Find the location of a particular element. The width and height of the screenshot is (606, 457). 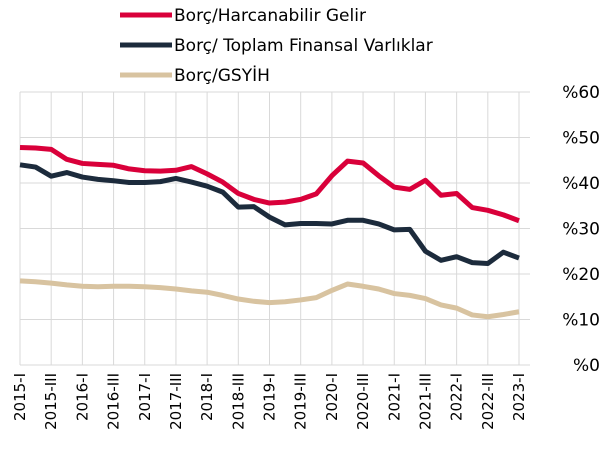

y-tick-label: %10 is located at coordinates (581, 321).